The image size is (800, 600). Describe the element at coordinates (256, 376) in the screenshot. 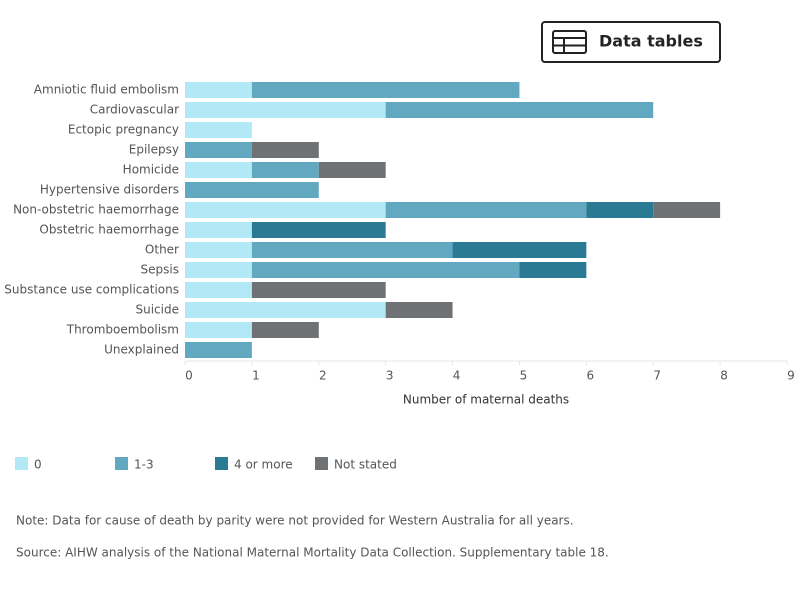

I see `x-tick-label: 1` at that location.